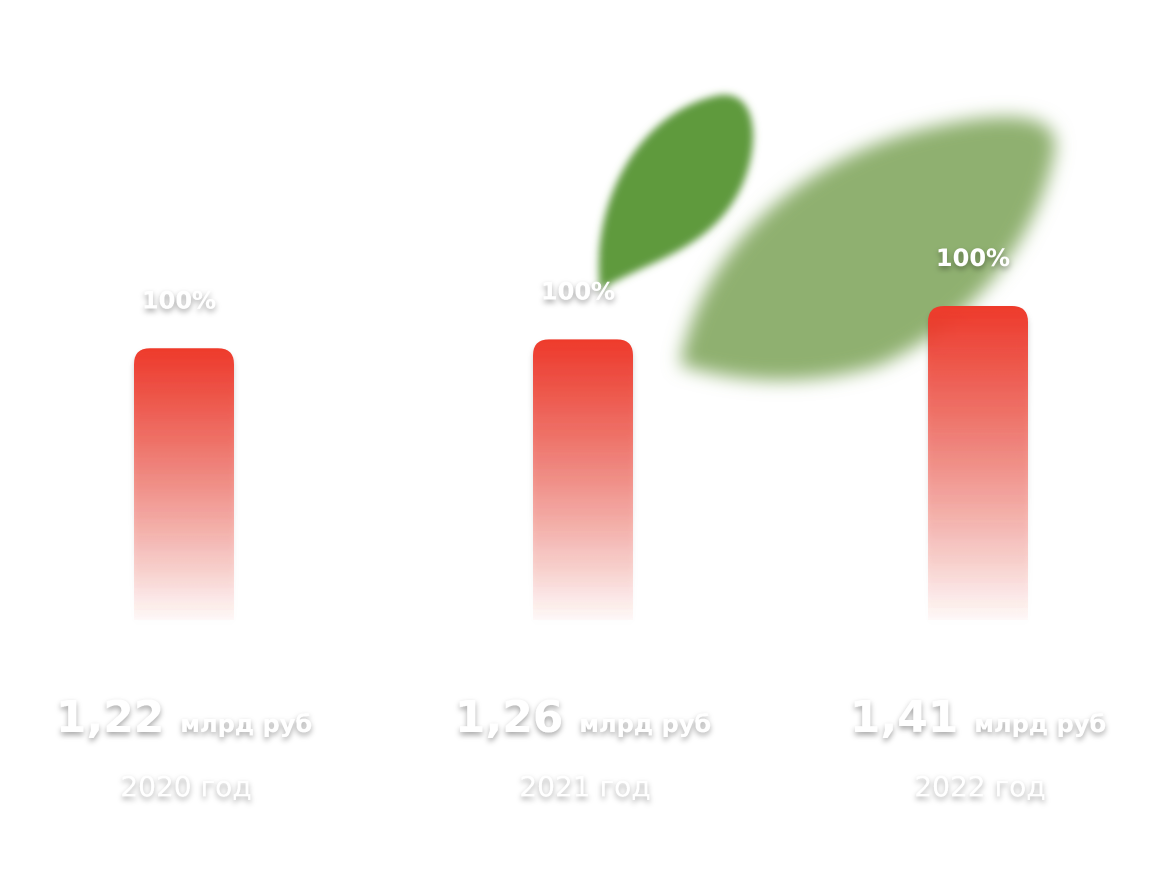 Image resolution: width=1156 pixels, height=882 pixels. I want to click on value-label: 1,41 млрд руб, so click(978, 717).